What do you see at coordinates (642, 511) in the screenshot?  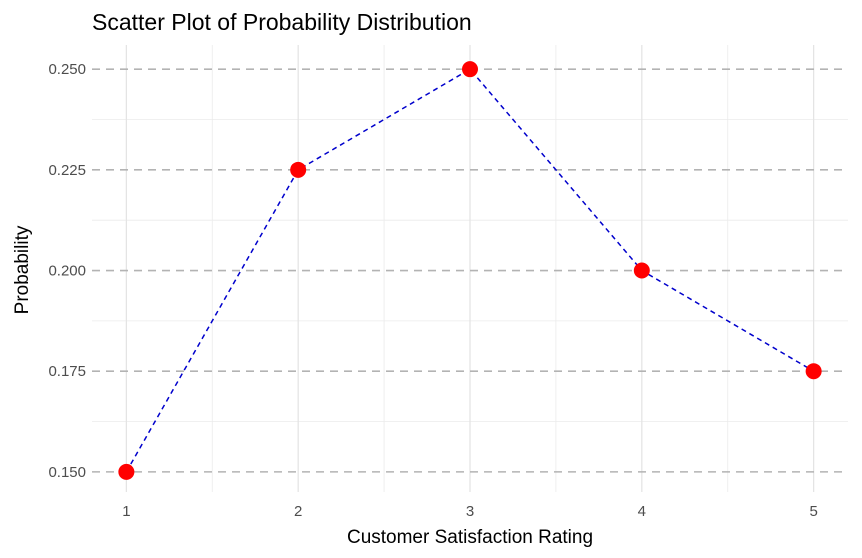 I see `x-tick-label: 4` at bounding box center [642, 511].